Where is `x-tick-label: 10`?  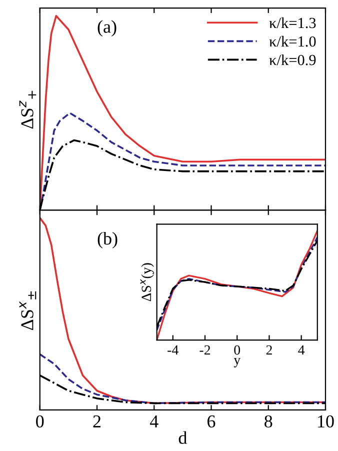 x-tick-label: 10 is located at coordinates (326, 421).